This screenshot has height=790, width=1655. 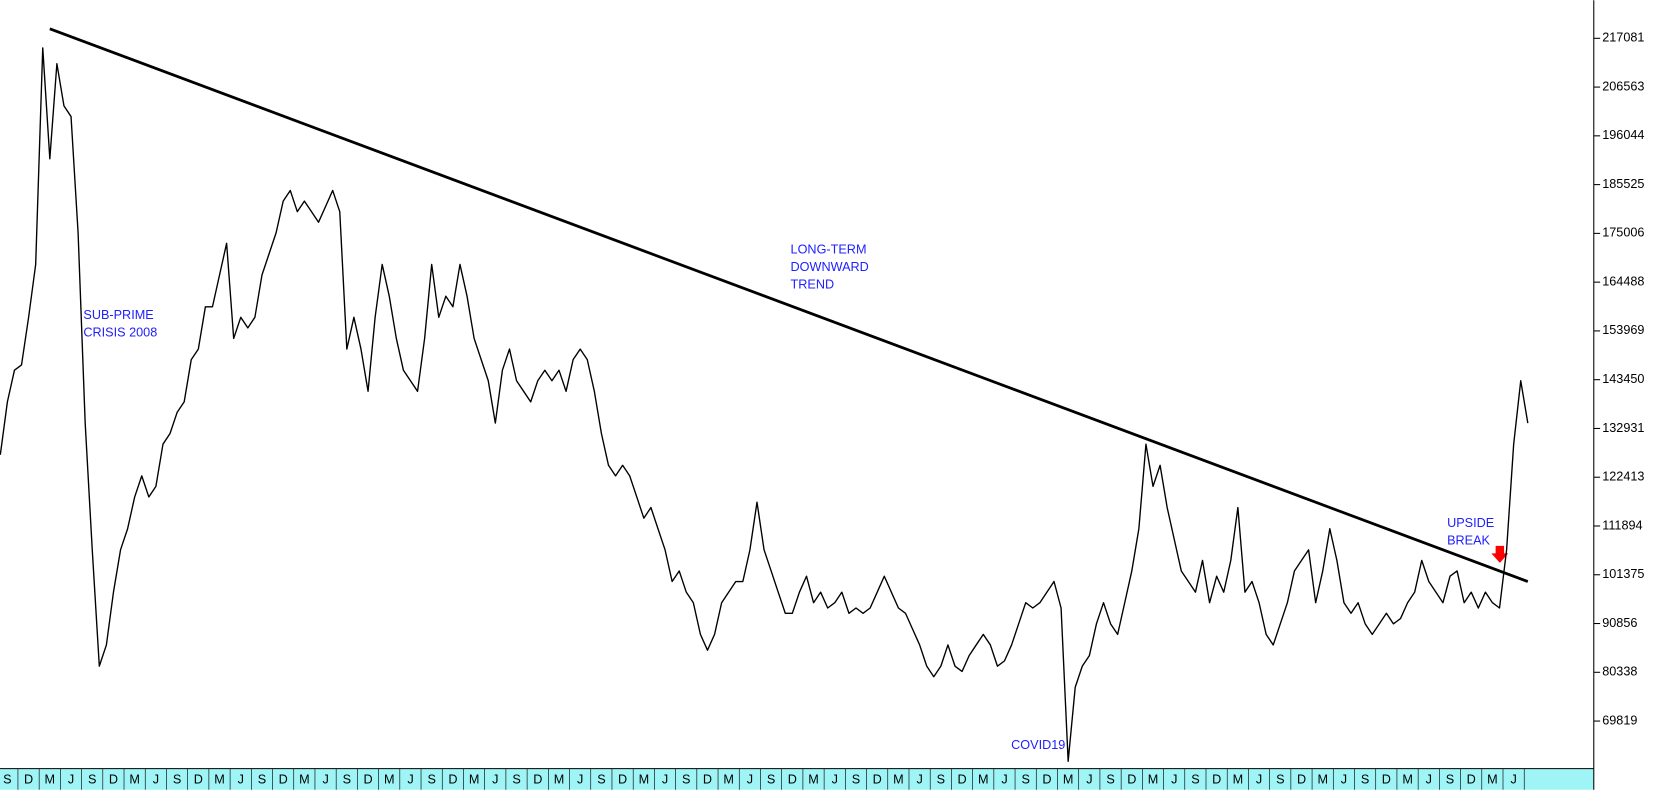 I want to click on annotation: COVID19, so click(x=1038, y=745).